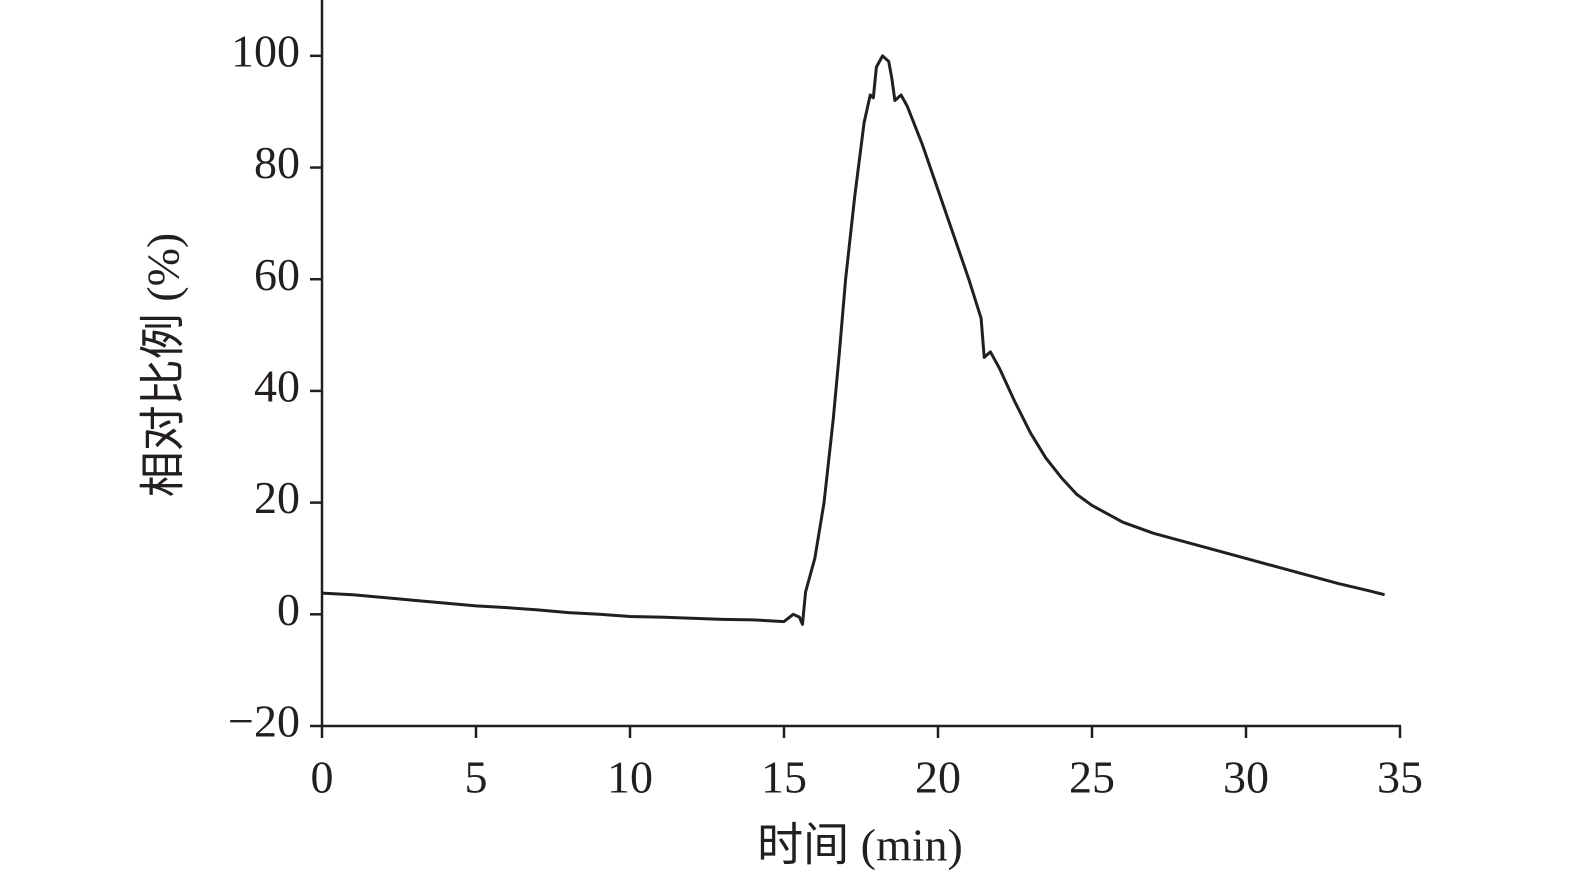 This screenshot has height=889, width=1575. What do you see at coordinates (938, 777) in the screenshot?
I see `x-tick-label: 20` at bounding box center [938, 777].